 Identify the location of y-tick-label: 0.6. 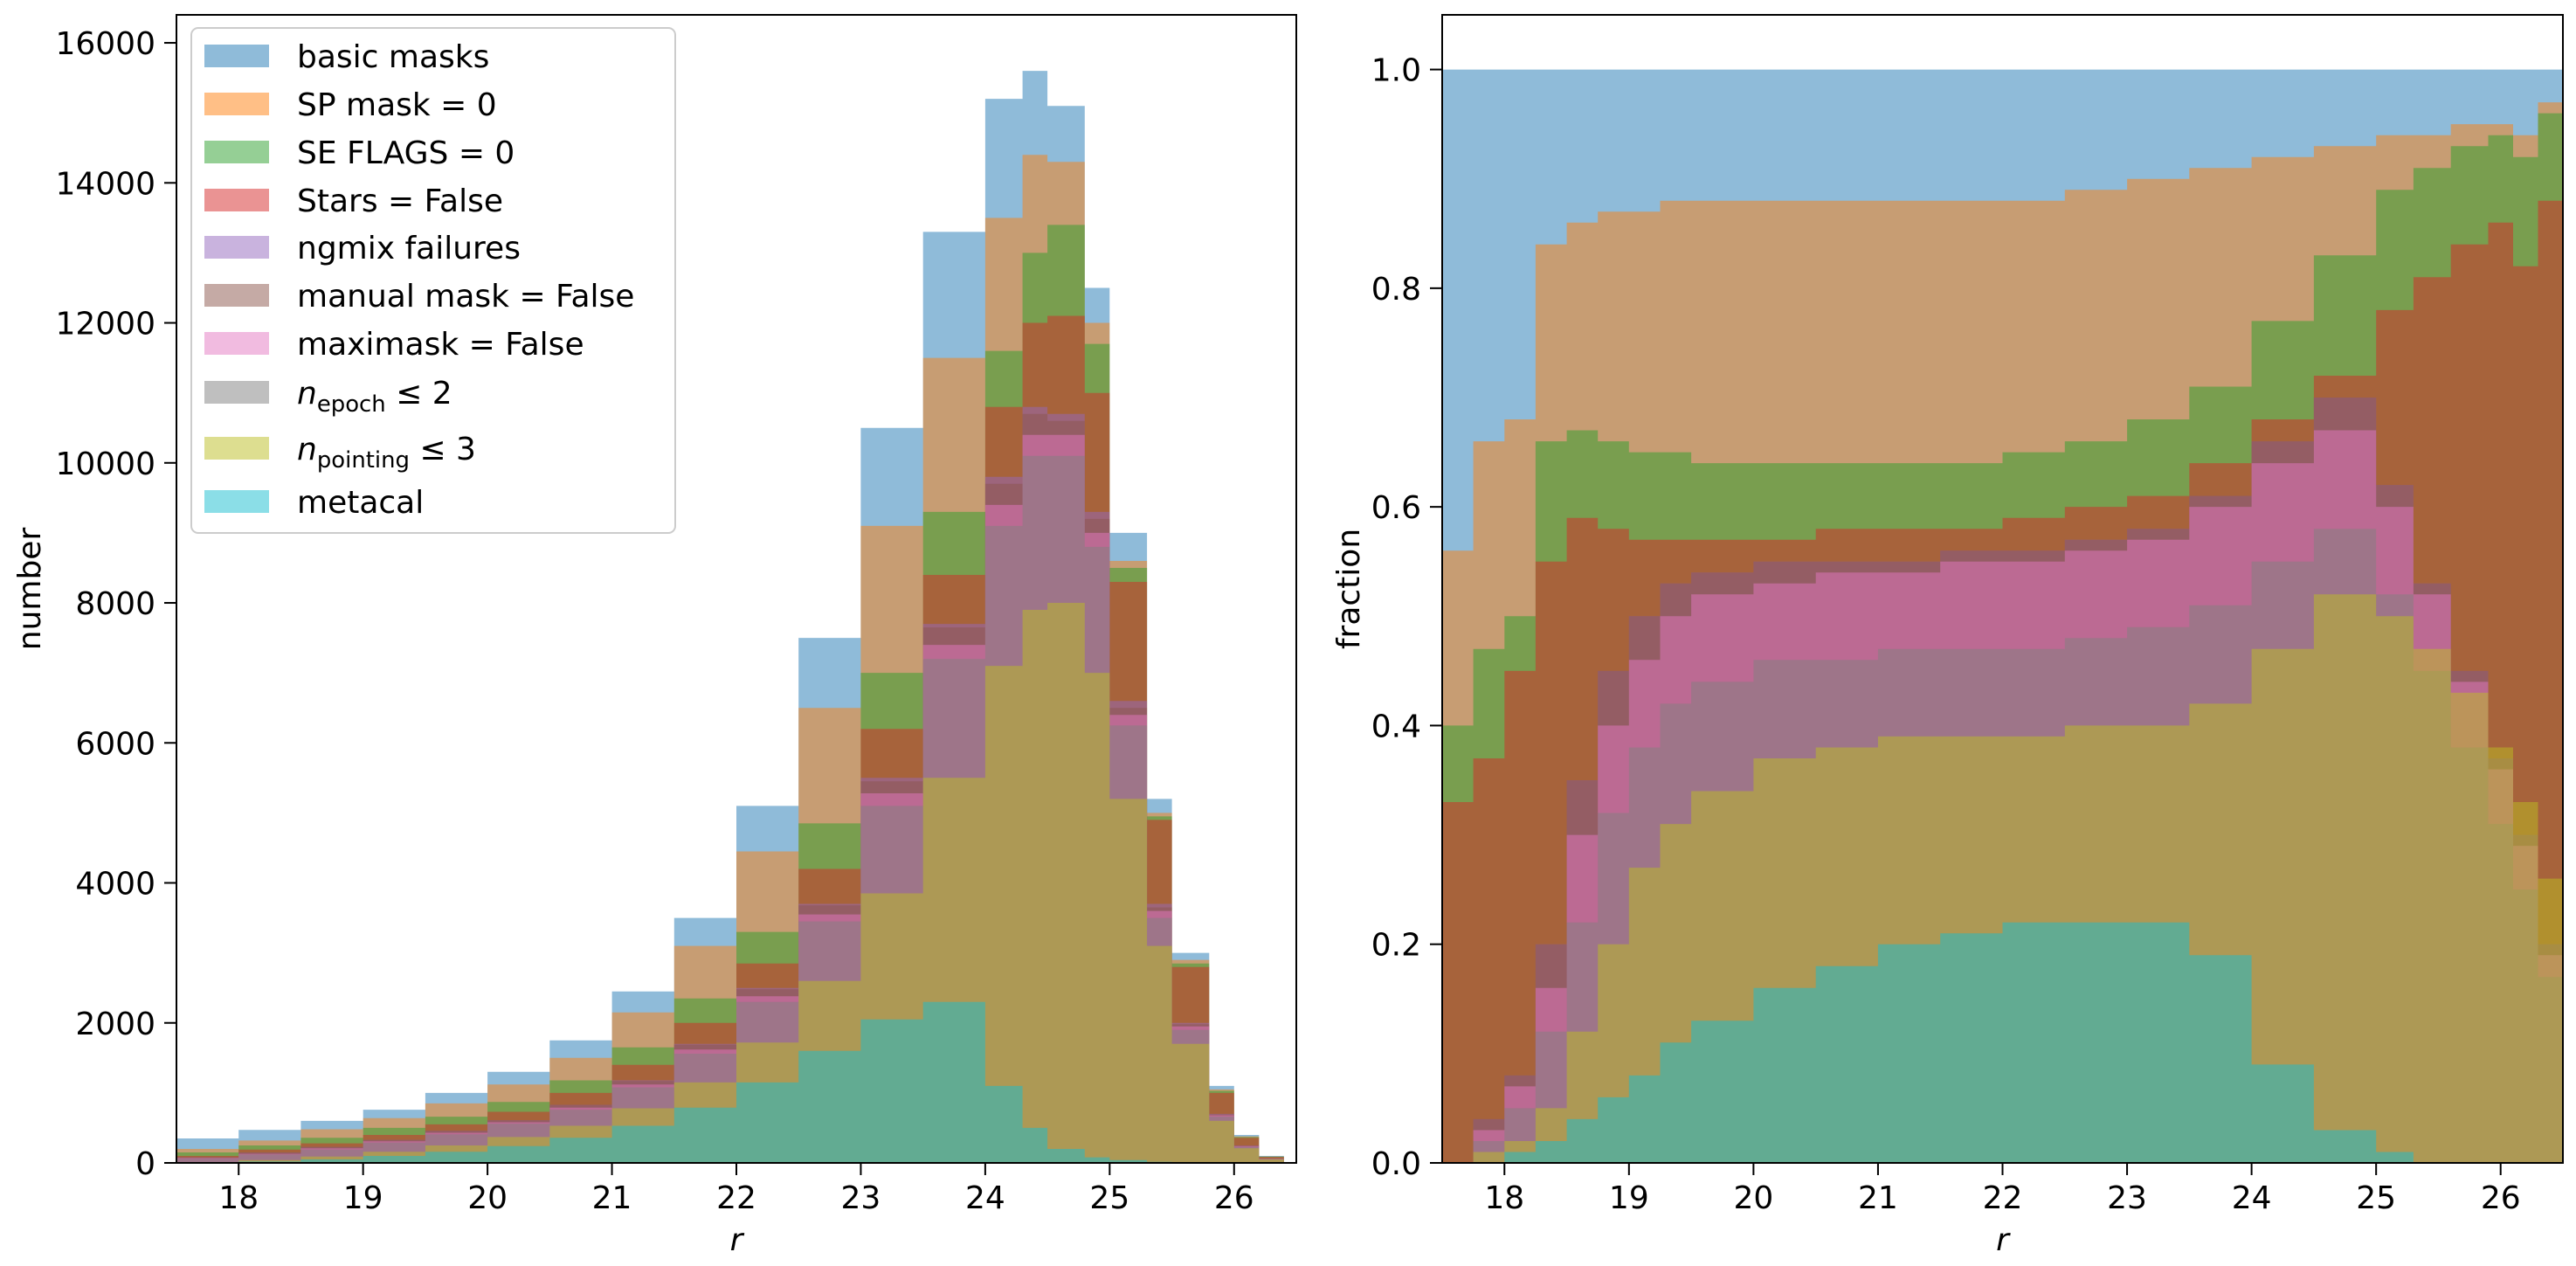
(1396, 508).